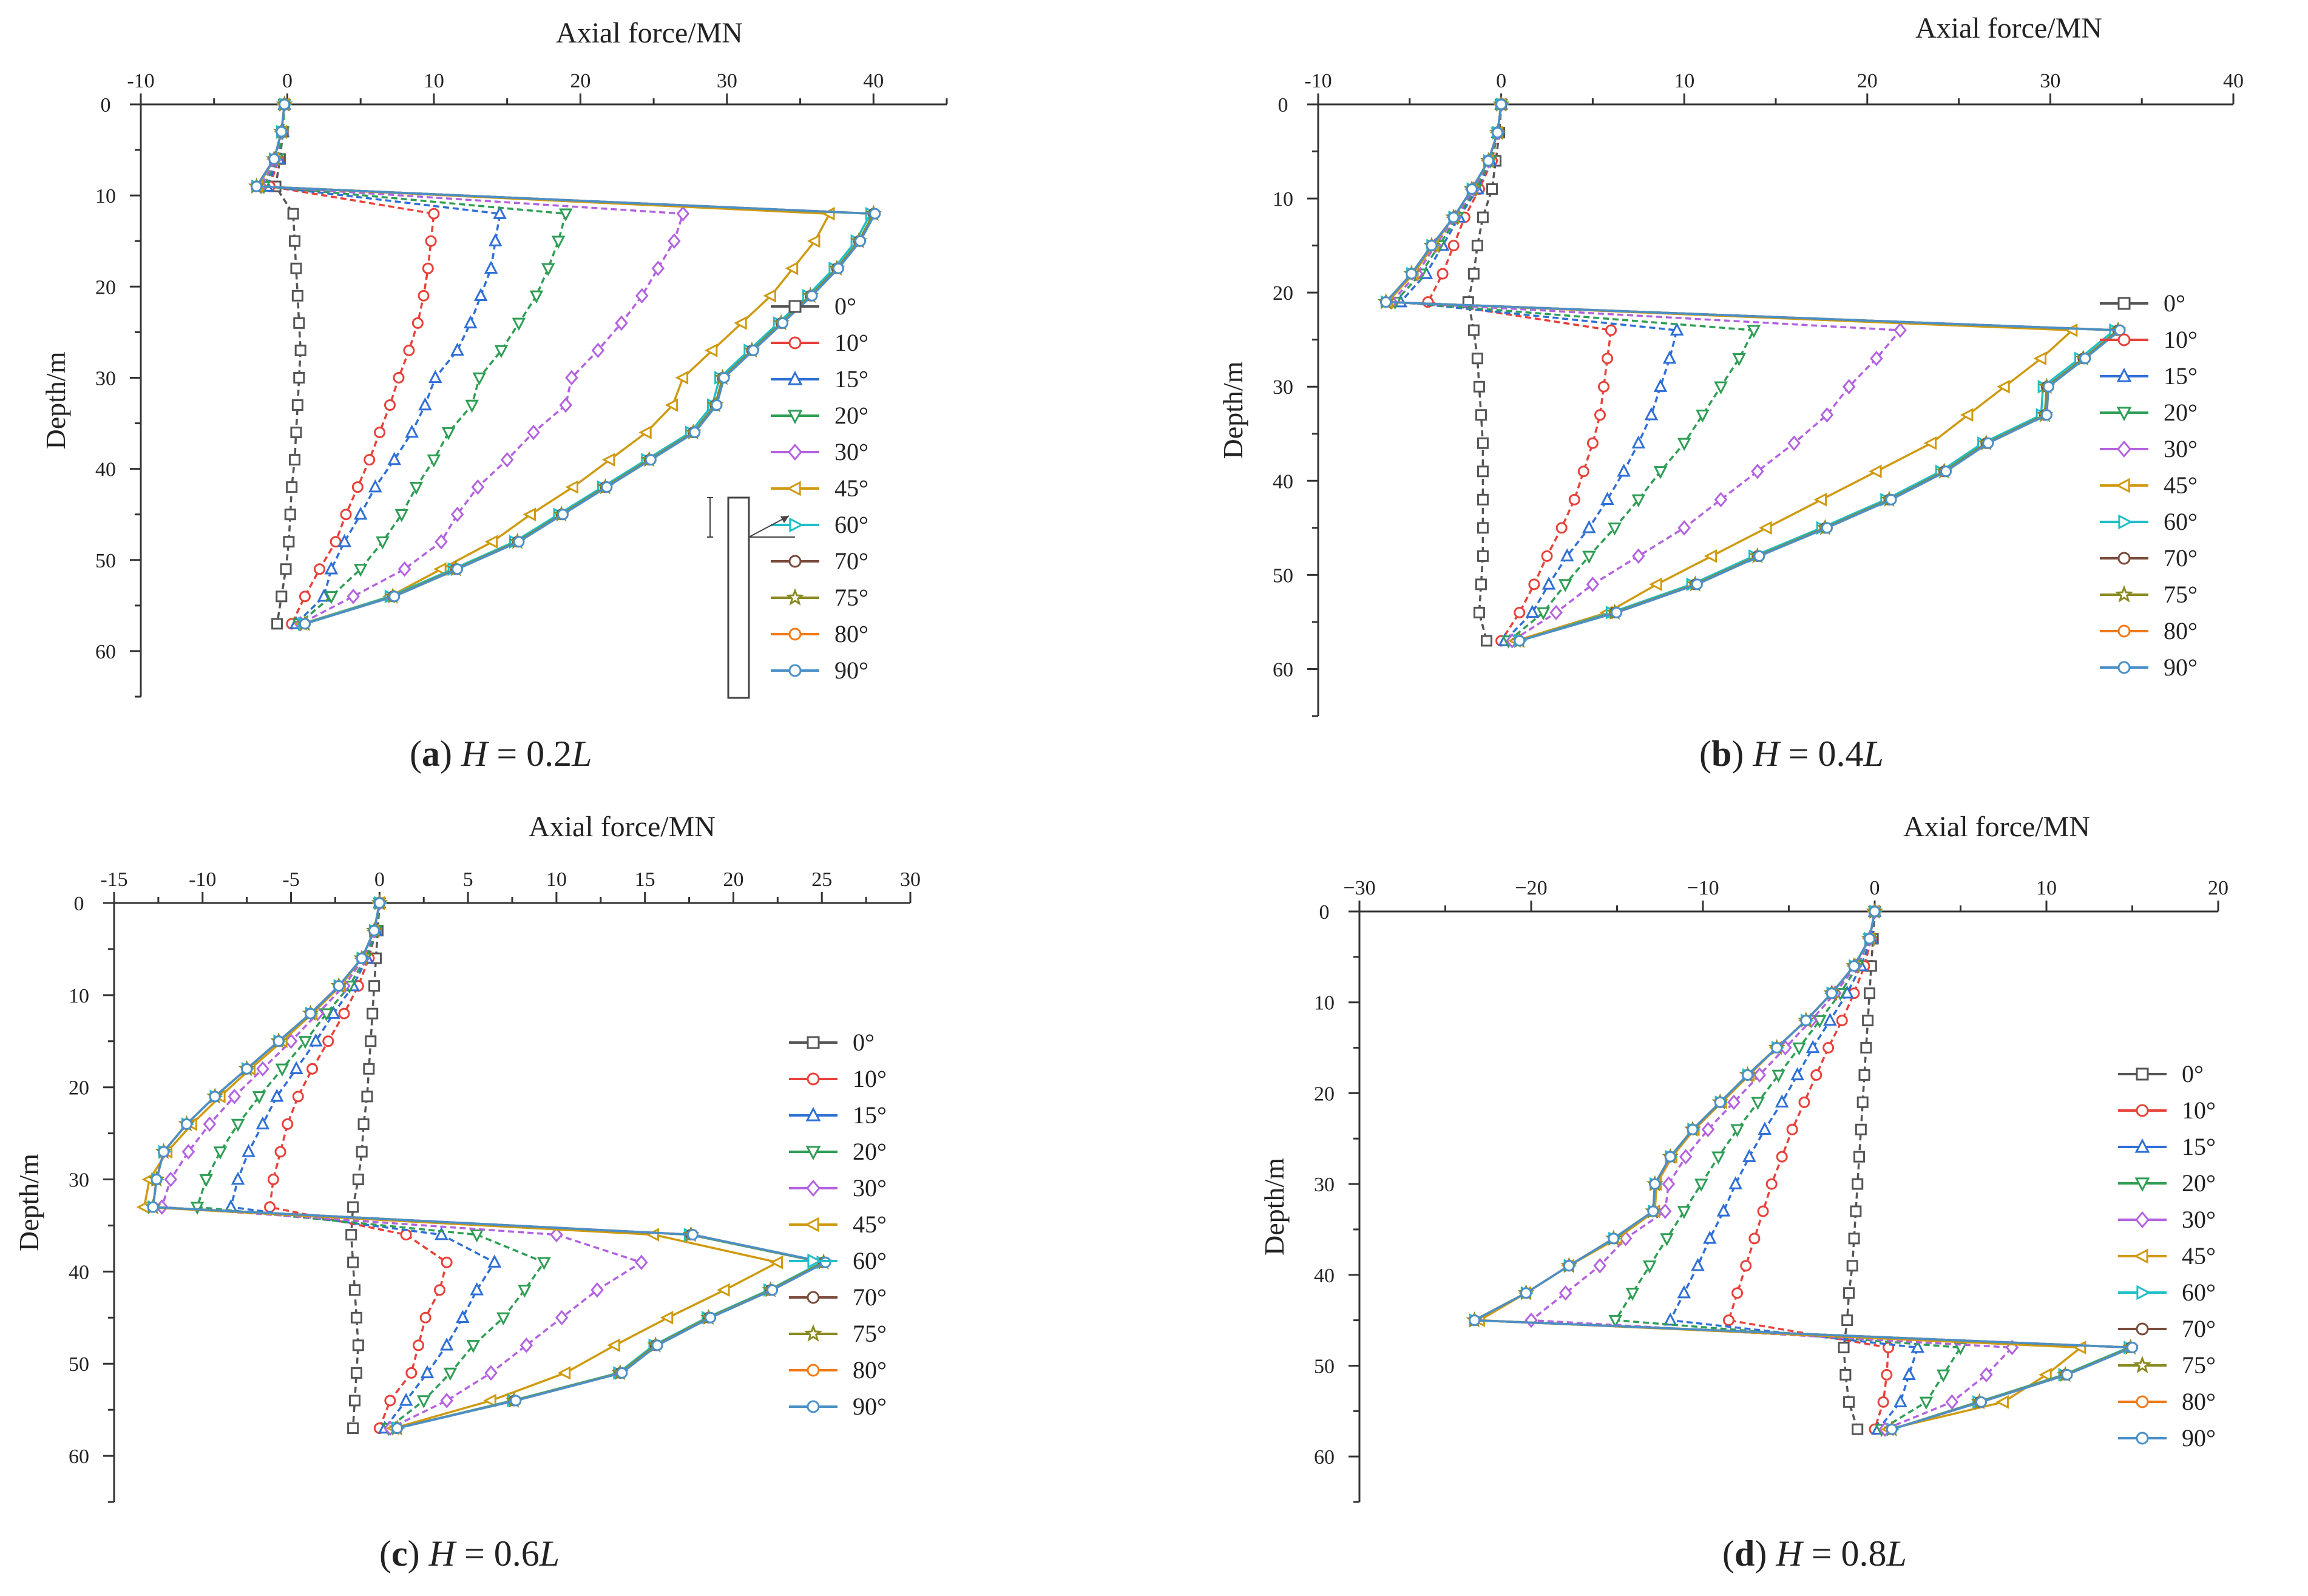  Describe the element at coordinates (1520, 373) in the screenshot. I see `series-line-10deg` at that location.